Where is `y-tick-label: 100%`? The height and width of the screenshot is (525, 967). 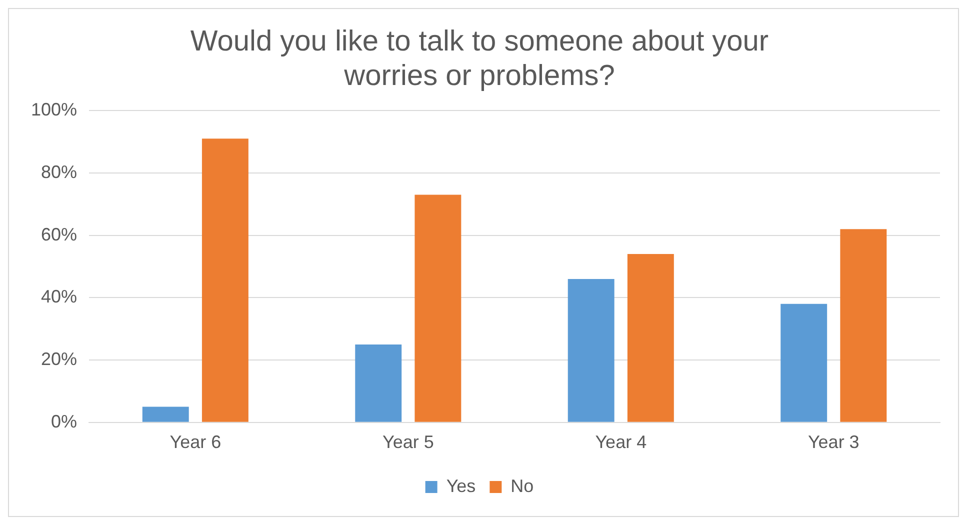 y-tick-label: 100% is located at coordinates (54, 110).